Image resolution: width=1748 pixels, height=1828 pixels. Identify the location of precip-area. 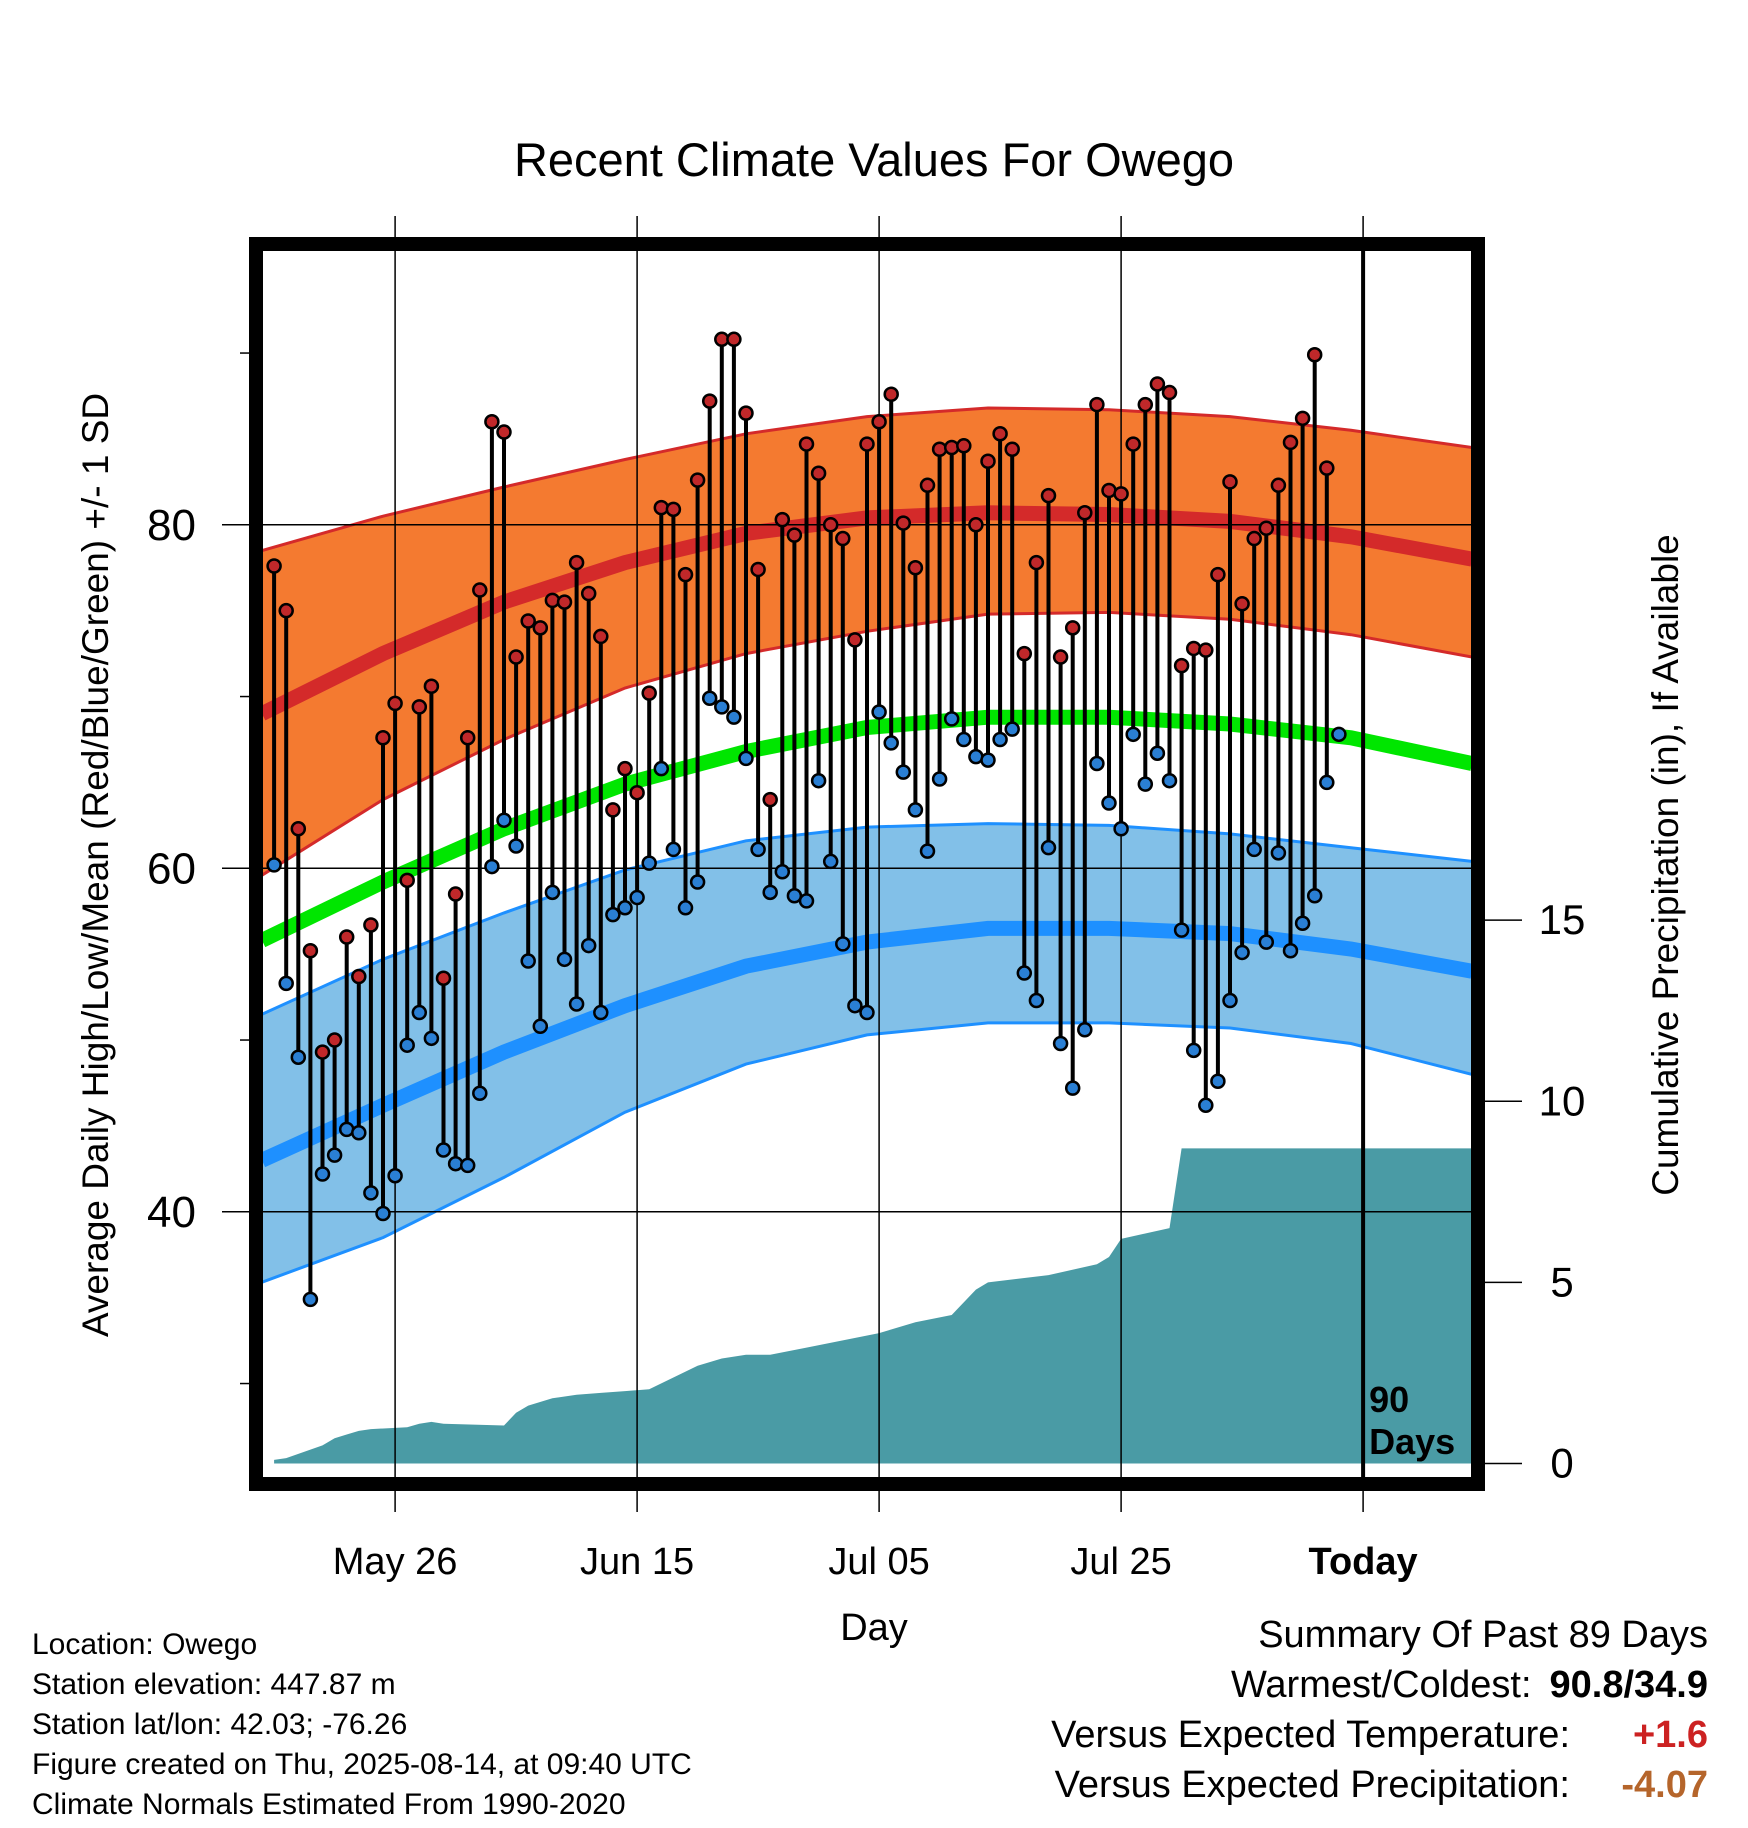
(873, 1306).